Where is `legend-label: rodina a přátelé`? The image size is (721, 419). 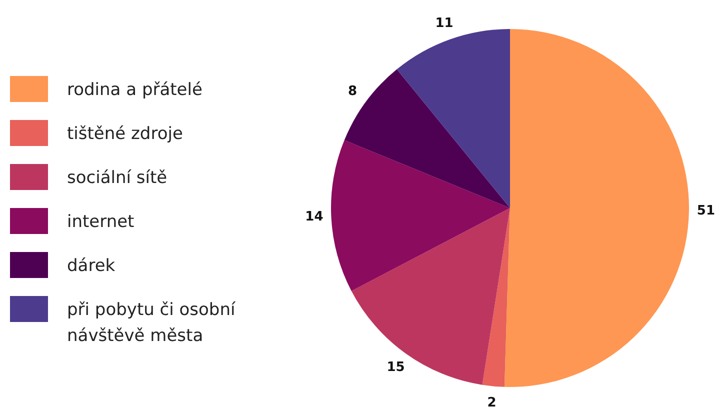 legend-label: rodina a přátelé is located at coordinates (134, 90).